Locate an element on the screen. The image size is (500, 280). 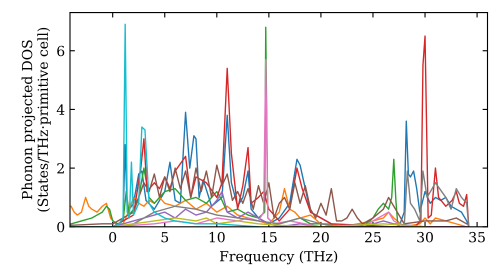
x-tick-label: 30 is located at coordinates (425, 237).